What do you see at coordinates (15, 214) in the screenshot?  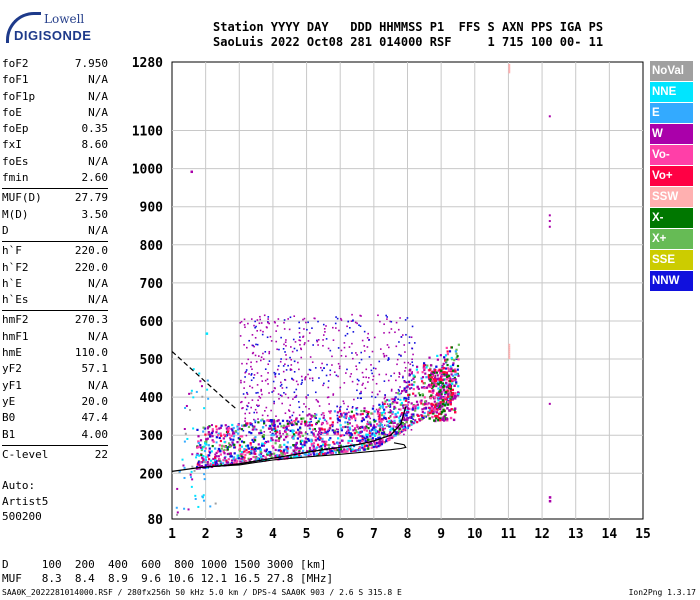 I see `param-name: M(D)` at bounding box center [15, 214].